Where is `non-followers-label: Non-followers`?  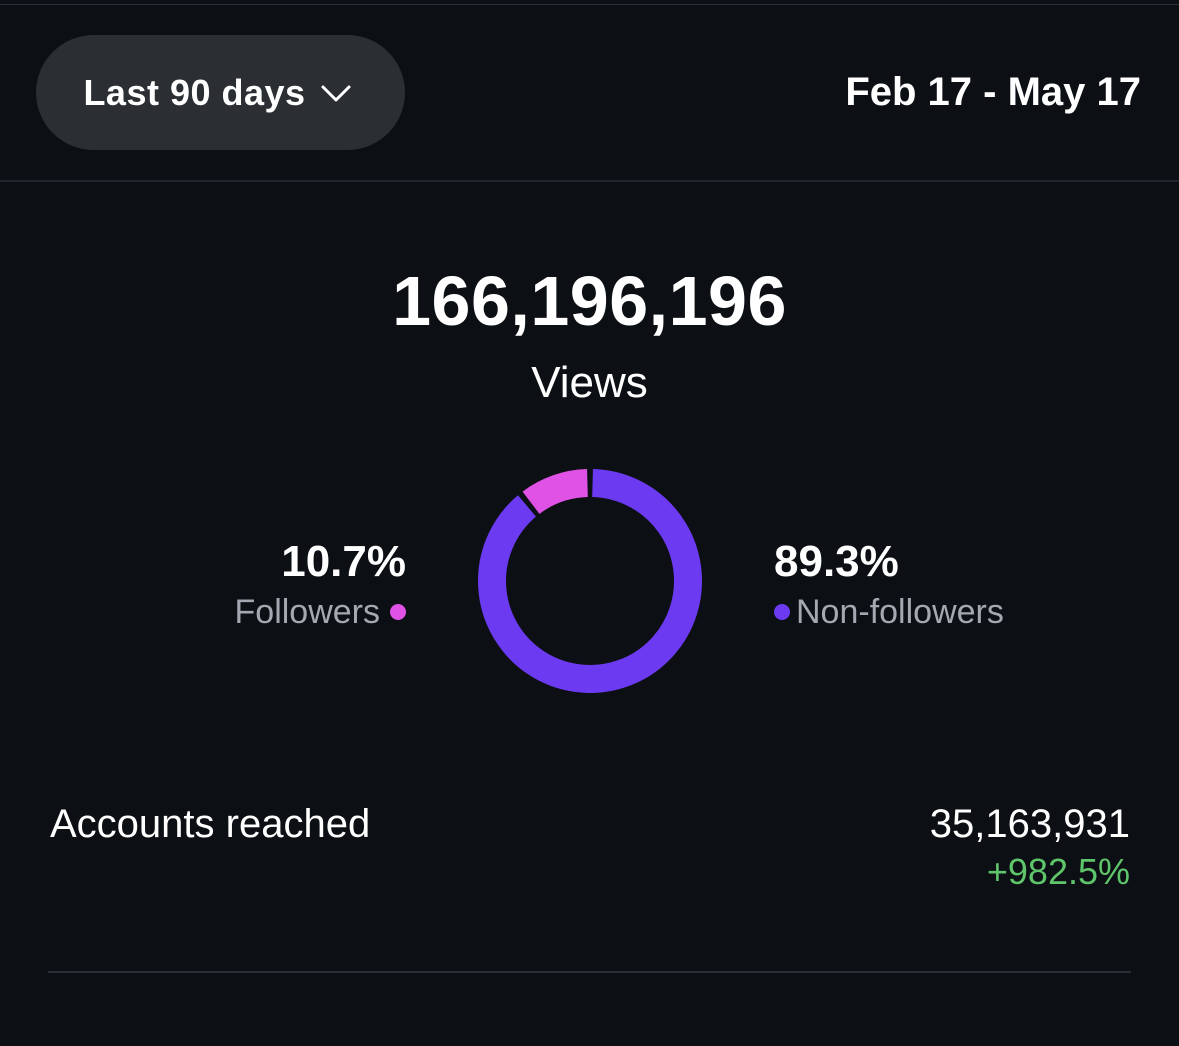 non-followers-label: Non-followers is located at coordinates (900, 612).